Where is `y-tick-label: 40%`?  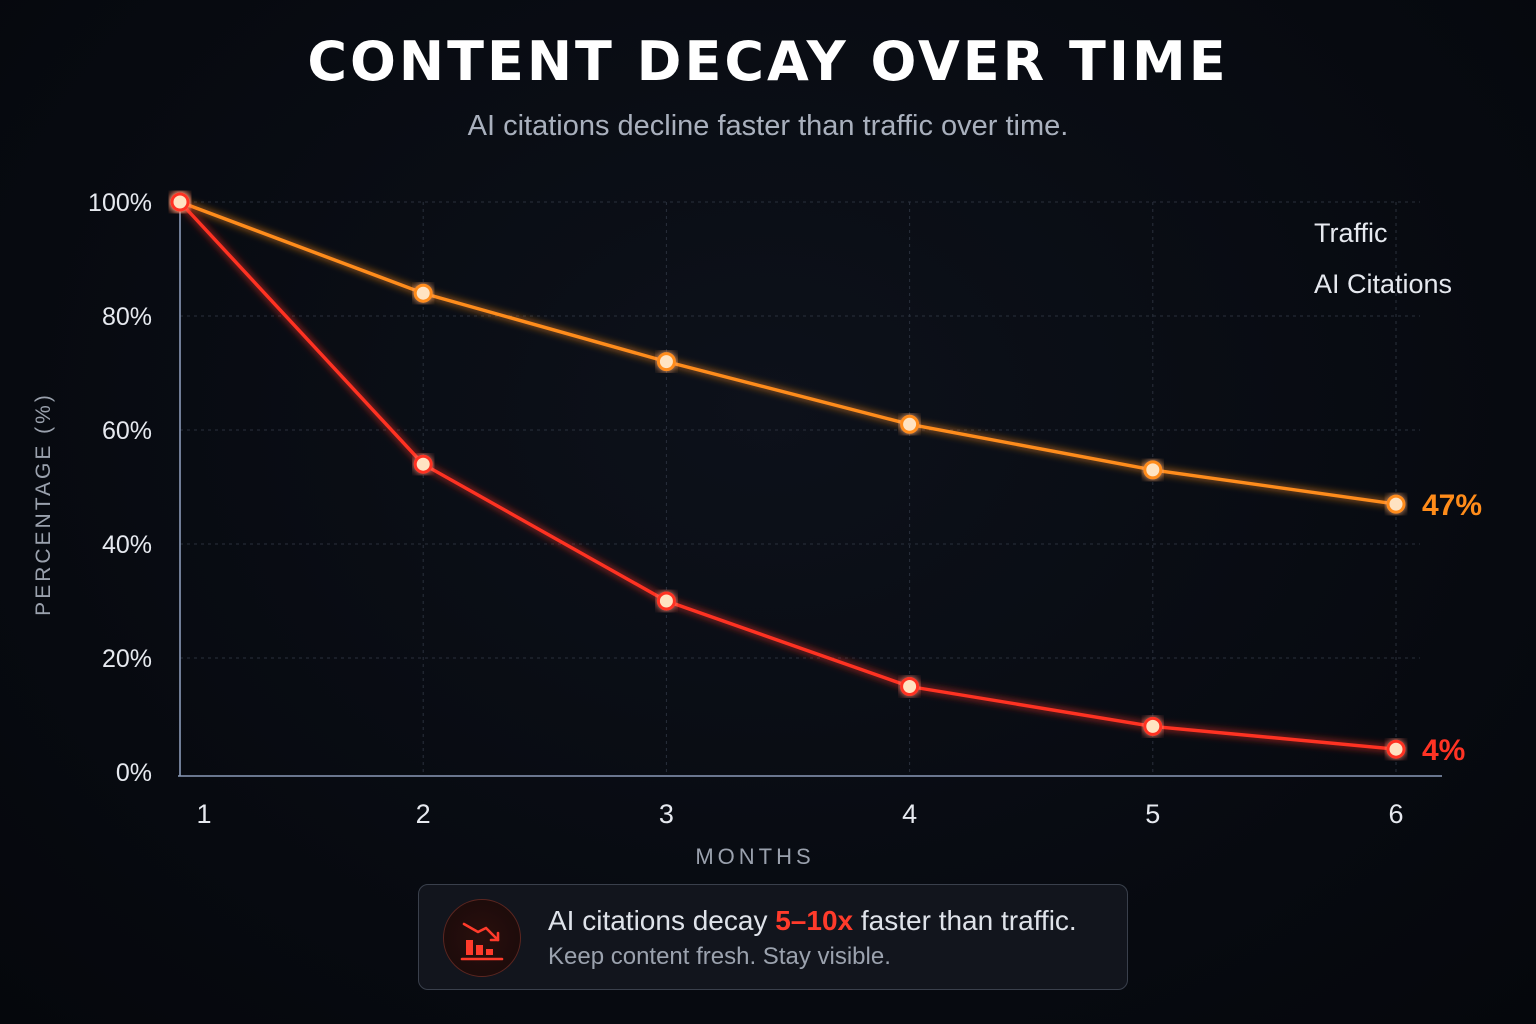 y-tick-label: 40% is located at coordinates (127, 545).